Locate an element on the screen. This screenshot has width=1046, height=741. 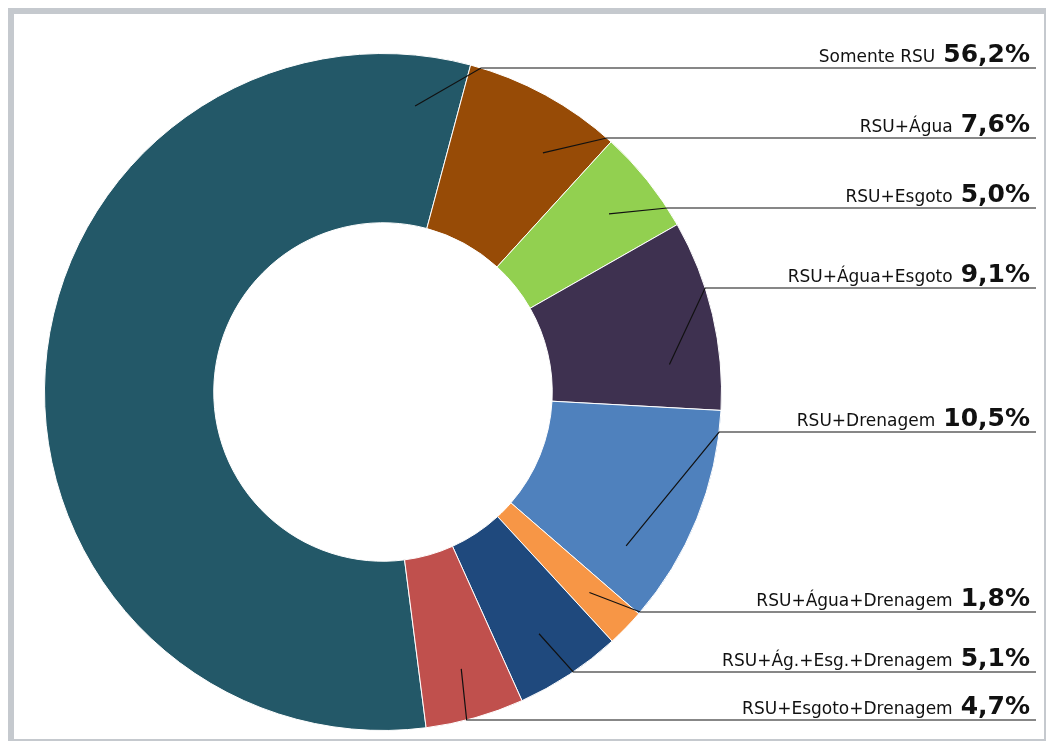
data-label: 56,2% is located at coordinates (986, 53).